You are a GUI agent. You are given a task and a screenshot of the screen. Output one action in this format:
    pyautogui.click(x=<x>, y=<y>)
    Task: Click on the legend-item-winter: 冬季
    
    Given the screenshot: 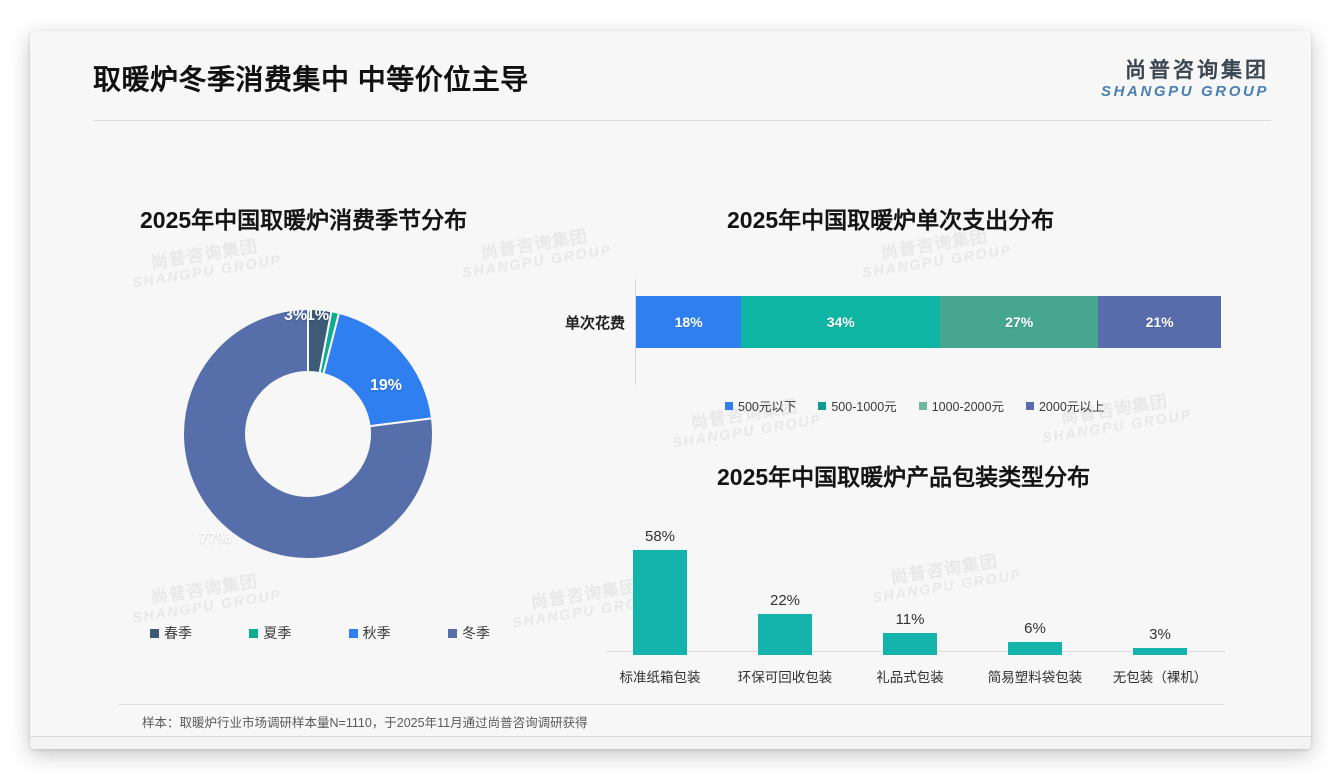 What is the action you would take?
    pyautogui.click(x=468, y=633)
    